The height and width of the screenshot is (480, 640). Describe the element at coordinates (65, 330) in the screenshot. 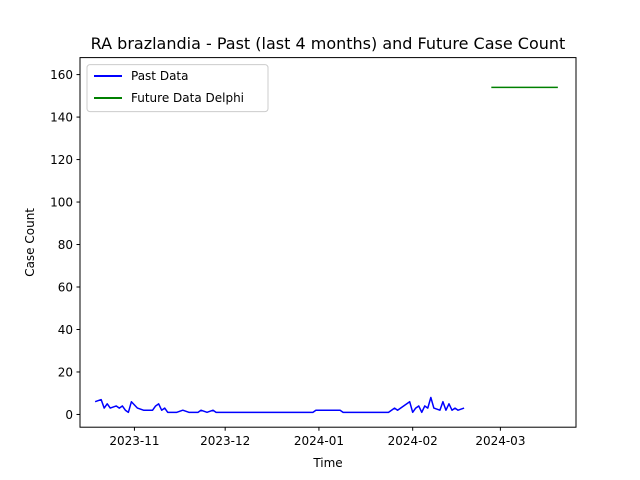

I see `y-tick-label: 40` at that location.